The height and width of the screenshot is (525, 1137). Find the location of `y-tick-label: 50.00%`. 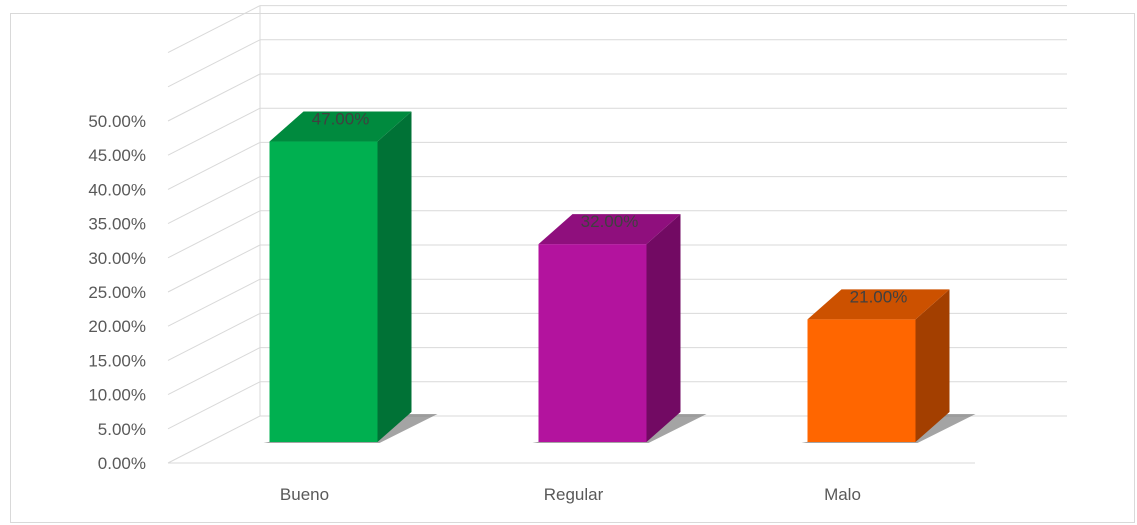

y-tick-label: 50.00% is located at coordinates (117, 121).